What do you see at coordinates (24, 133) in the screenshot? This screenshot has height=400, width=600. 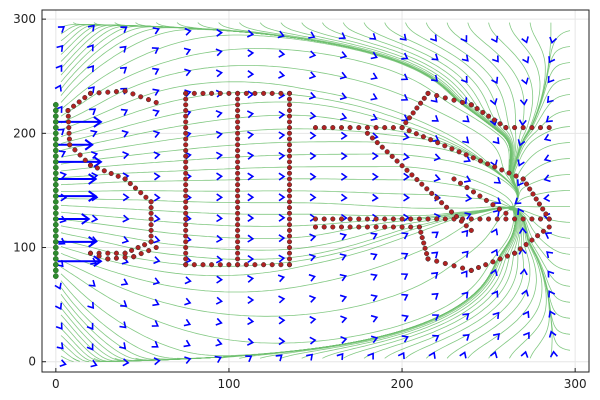 I see `y-tick-label: 200` at bounding box center [24, 133].